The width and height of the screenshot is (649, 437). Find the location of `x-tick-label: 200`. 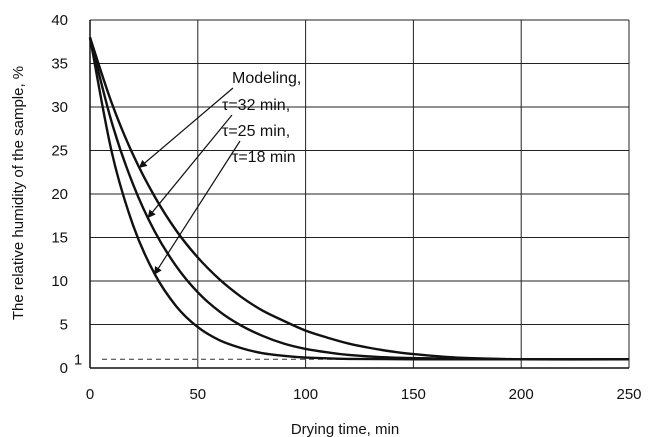

x-tick-label: 200 is located at coordinates (521, 394).